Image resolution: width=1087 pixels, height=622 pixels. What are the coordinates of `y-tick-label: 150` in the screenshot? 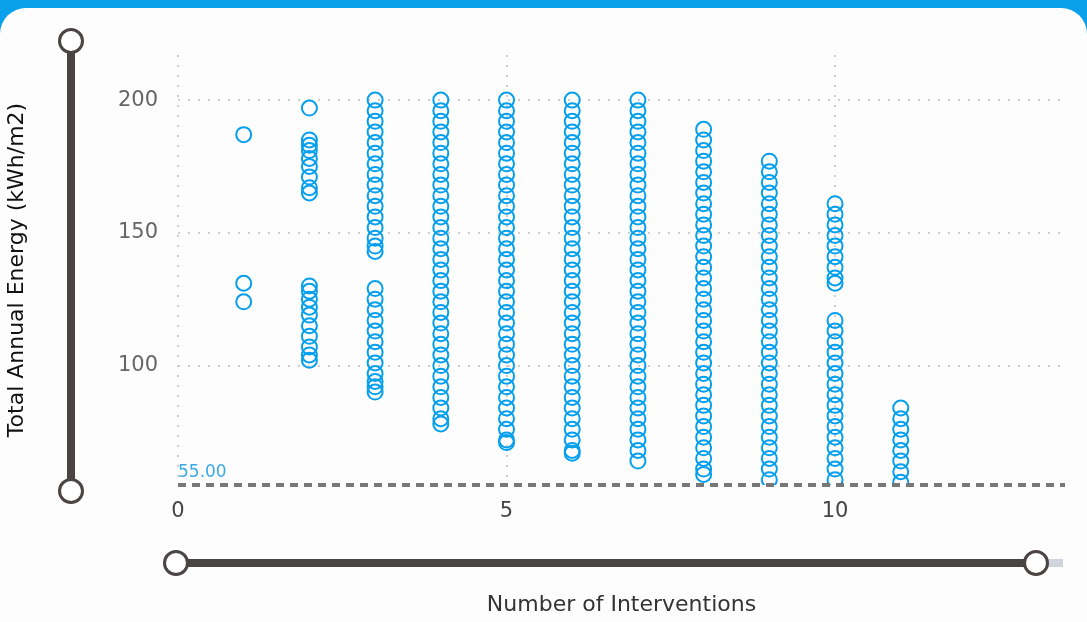 It's located at (137, 231).